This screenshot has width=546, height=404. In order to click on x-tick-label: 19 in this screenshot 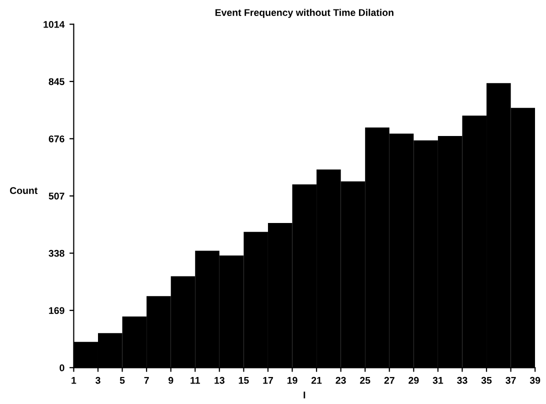, I will do `click(292, 380)`.